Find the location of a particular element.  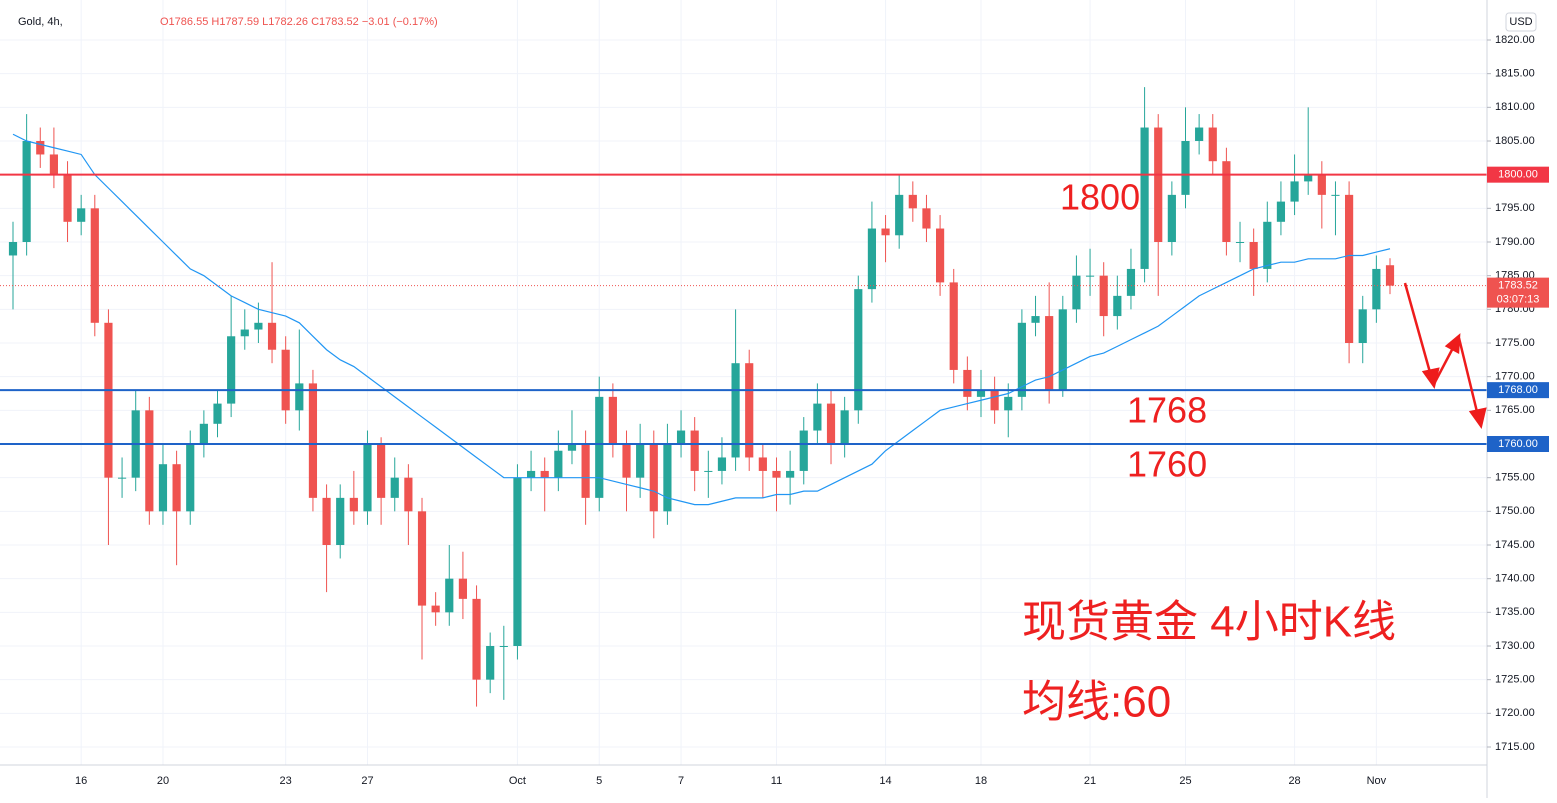

x-tick-label: Oct is located at coordinates (517, 781).